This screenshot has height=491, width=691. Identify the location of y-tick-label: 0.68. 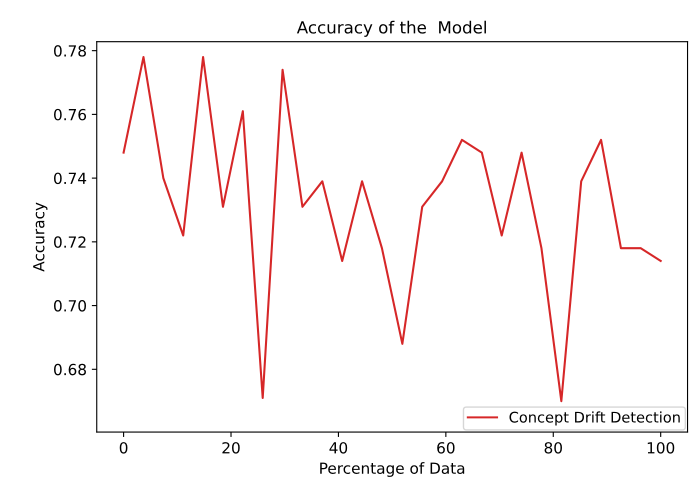
(70, 370).